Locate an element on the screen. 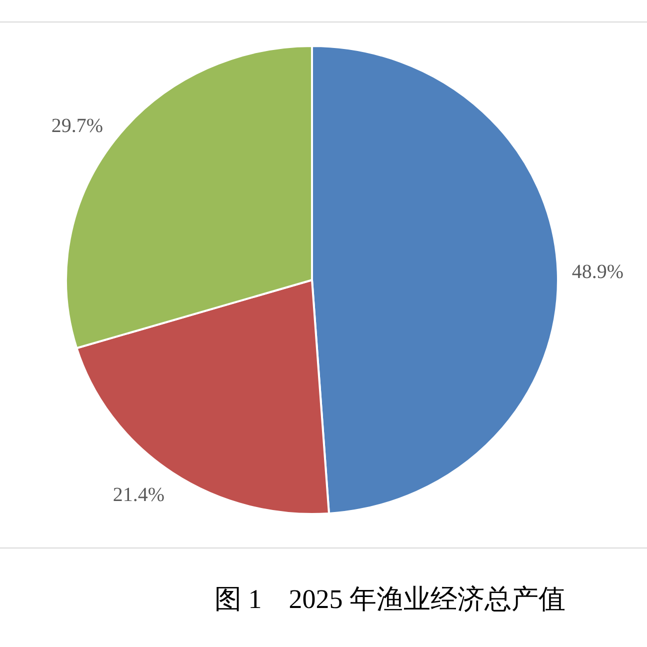  data-label: 48.9% is located at coordinates (598, 272).